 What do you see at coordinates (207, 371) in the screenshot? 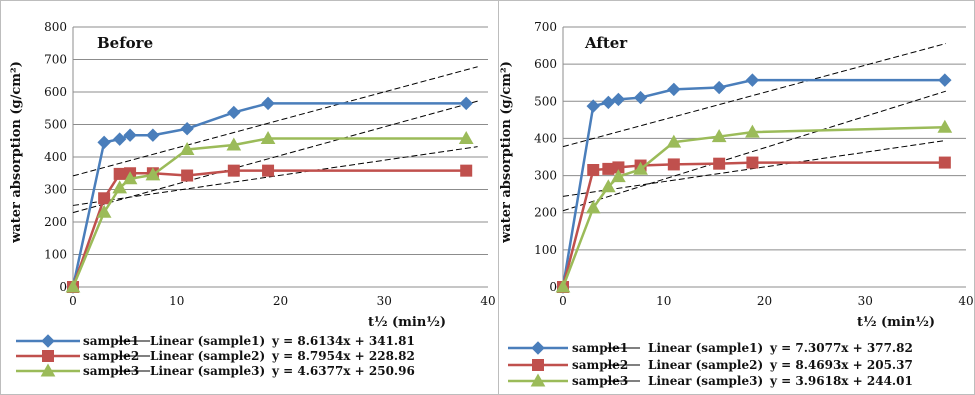
I see `legend-trend-label: Linear (sample3)` at bounding box center [207, 371].